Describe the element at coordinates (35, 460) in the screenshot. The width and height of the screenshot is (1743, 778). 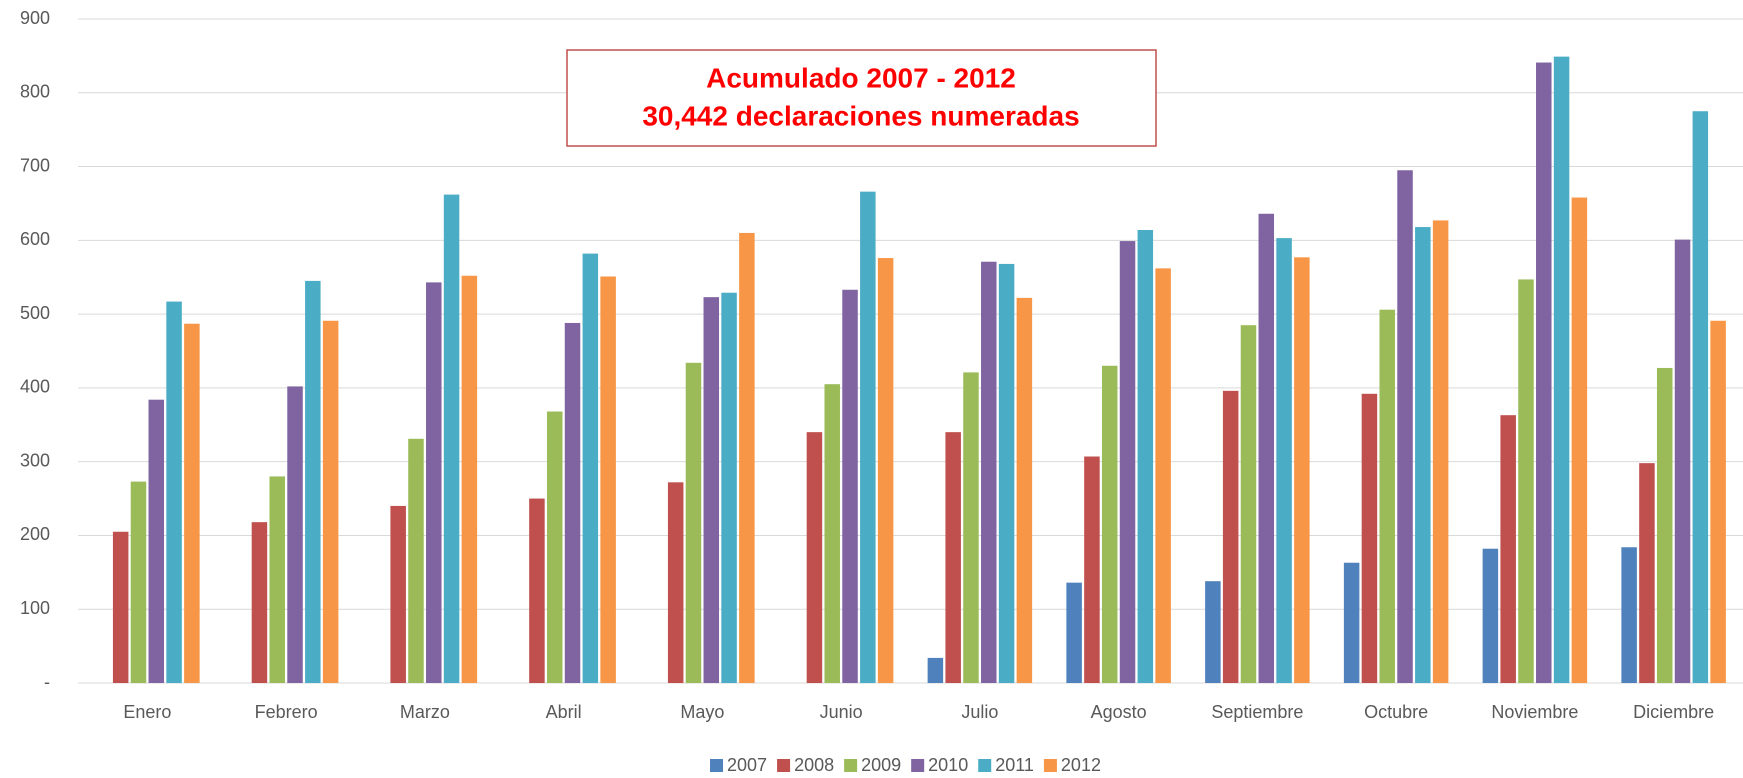
I see `y-tick-label: 300` at that location.